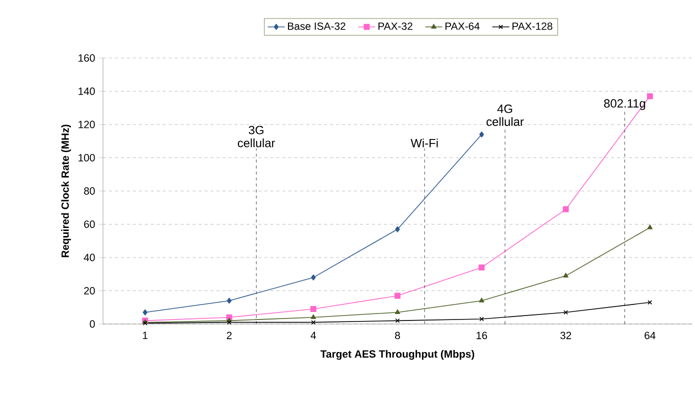 This screenshot has height=408, width=695. I want to click on y-tick-label: 0, so click(92, 324).